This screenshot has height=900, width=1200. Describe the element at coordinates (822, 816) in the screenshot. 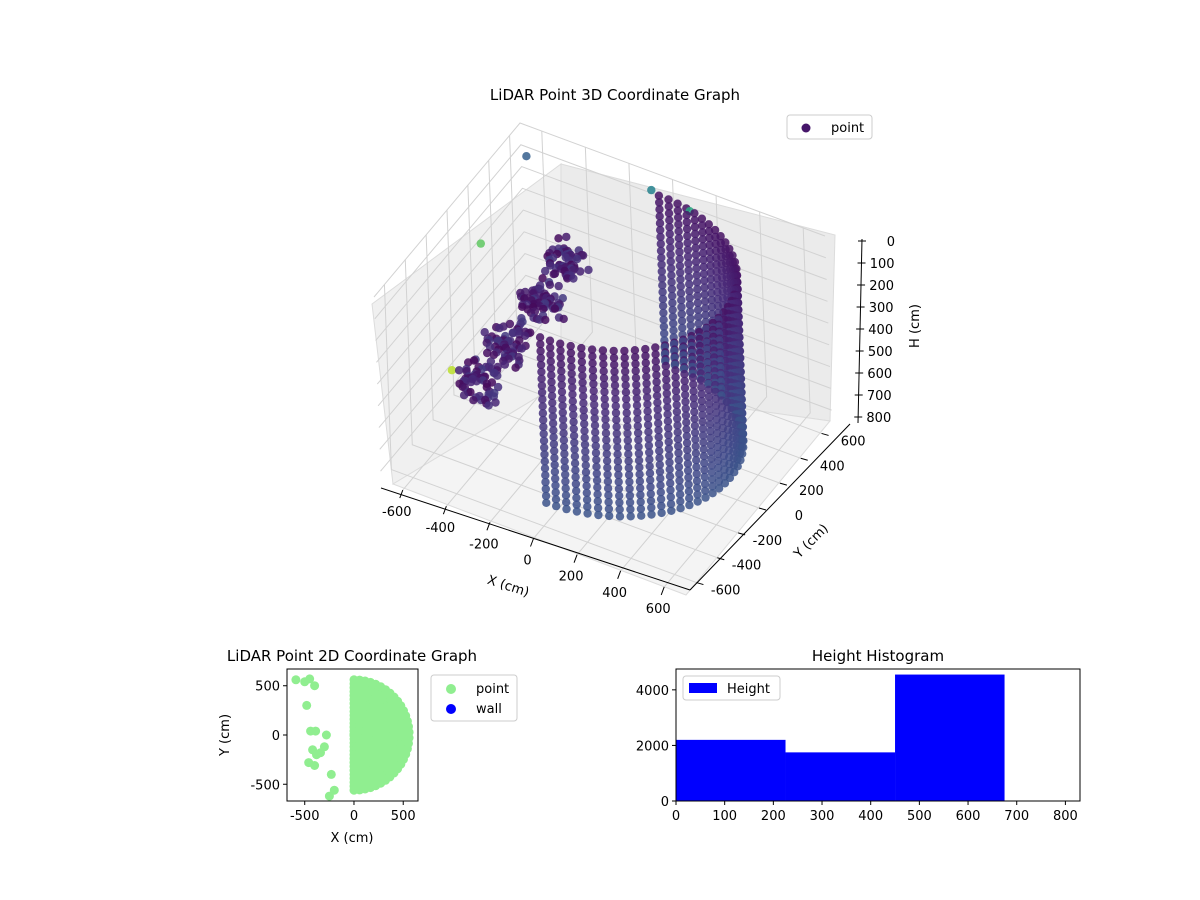

I see `histogram-x-tick-label: 300` at that location.